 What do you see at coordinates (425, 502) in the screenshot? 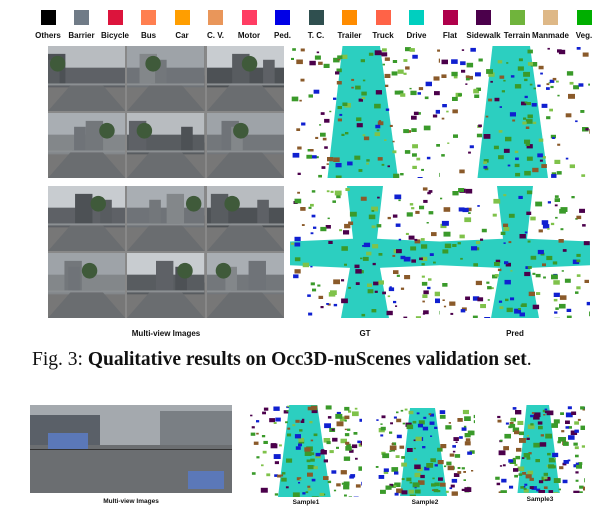
I see `caption-sample2: Sample2` at bounding box center [425, 502].